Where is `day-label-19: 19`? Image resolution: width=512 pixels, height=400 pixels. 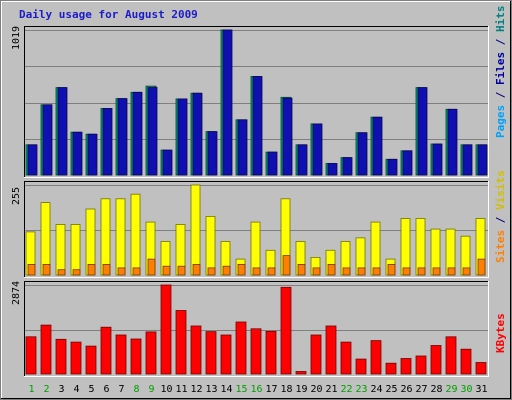 day-label-19: 19 is located at coordinates (301, 389).